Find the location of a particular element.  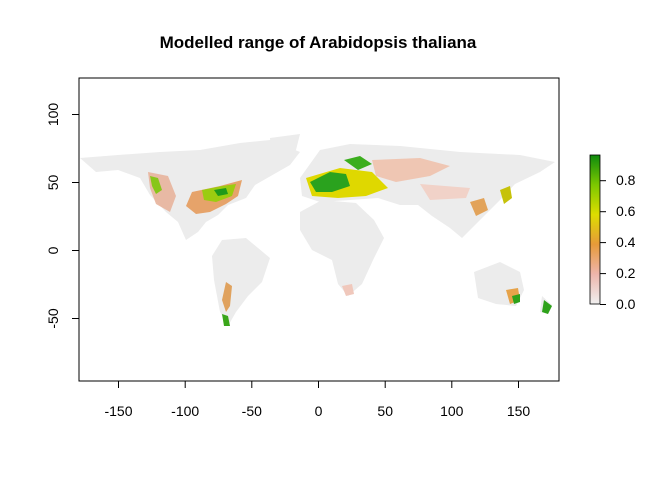

y-axis: 100 50 0 -50 is located at coordinates (62, 216).